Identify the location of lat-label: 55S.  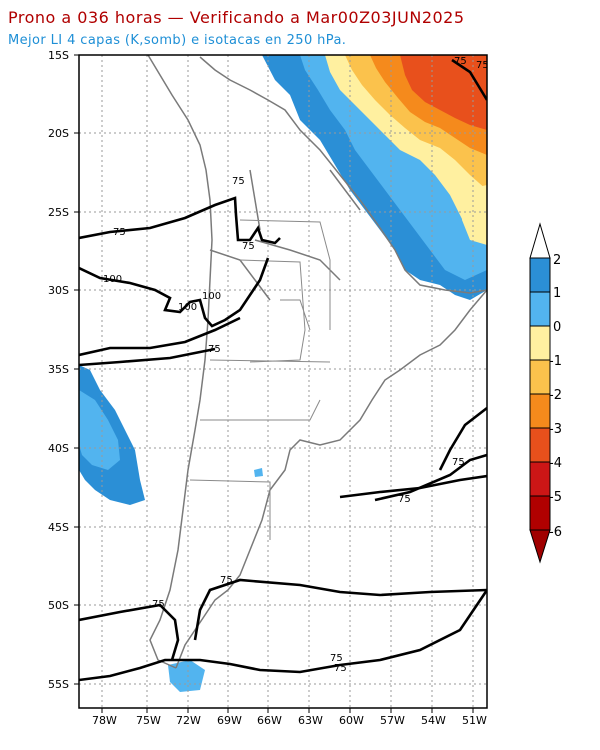
(58, 684).